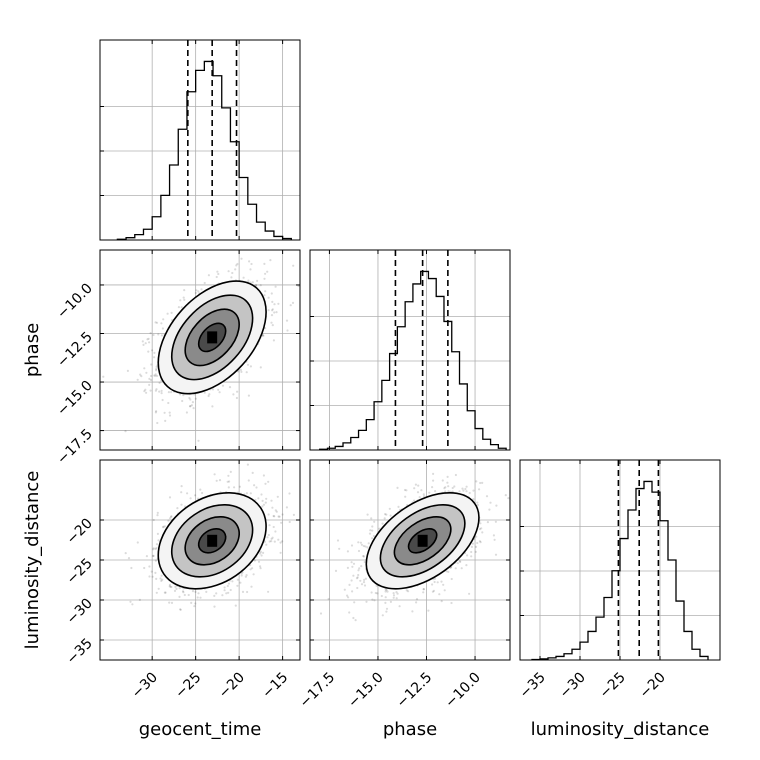 Image resolution: width=760 pixels, height=760 pixels. I want to click on y-tick-label: −12.5, so click(75, 350).